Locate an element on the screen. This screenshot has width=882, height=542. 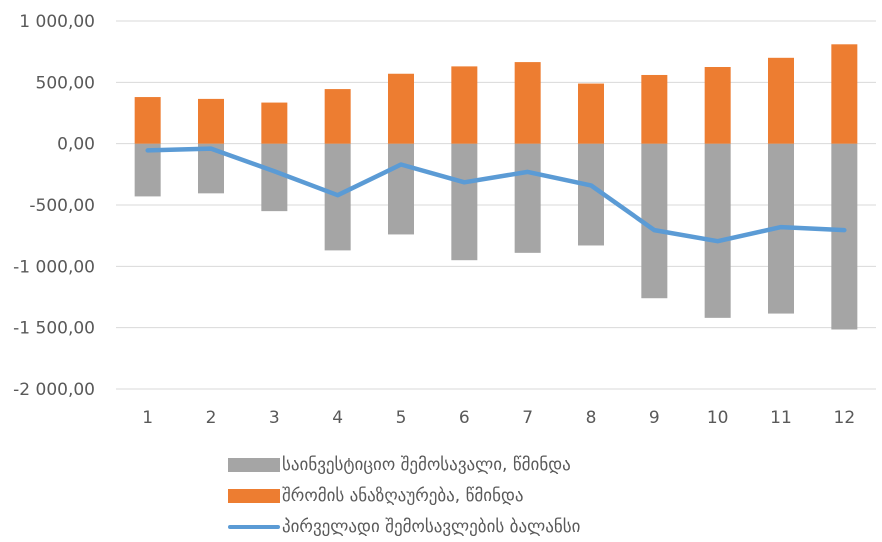
legend-item-primary-income-balance: პირველადი შემოსავლების ბალანსი is located at coordinates (404, 526).